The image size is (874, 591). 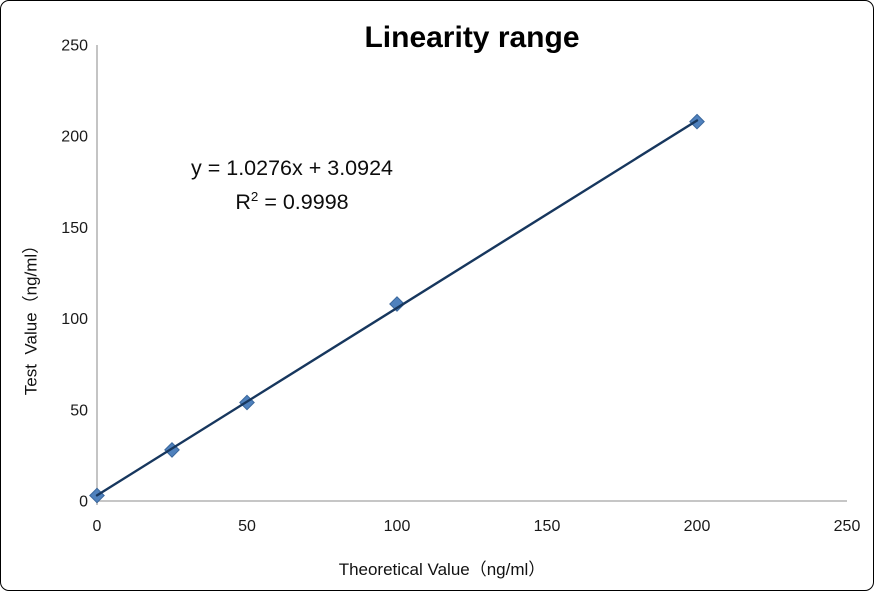 What do you see at coordinates (247, 526) in the screenshot?
I see `x-tick-label: 50` at bounding box center [247, 526].